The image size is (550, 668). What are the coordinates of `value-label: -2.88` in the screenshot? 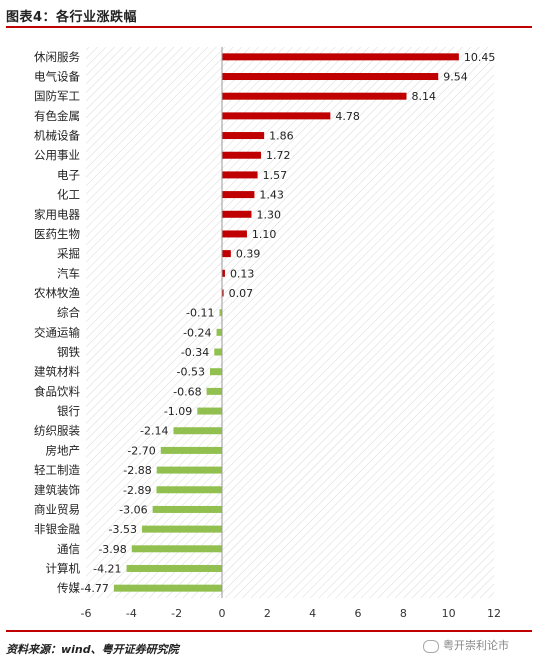 It's located at (137, 470).